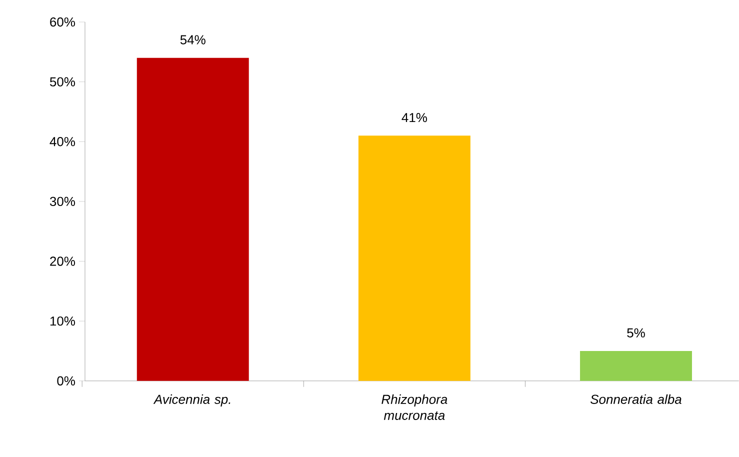 The width and height of the screenshot is (739, 457). Describe the element at coordinates (193, 39) in the screenshot. I see `data-label: 54%` at that location.